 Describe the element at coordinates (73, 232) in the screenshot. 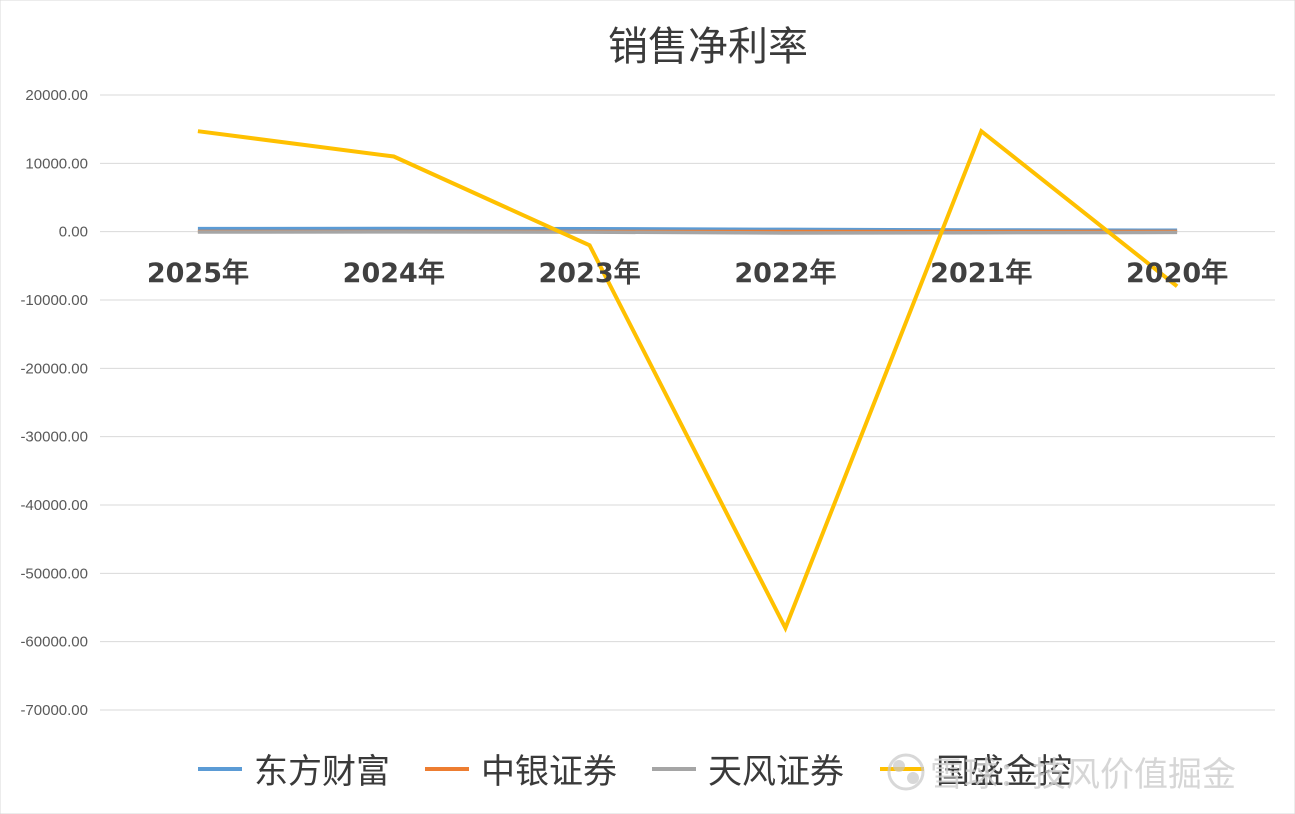

I see `y-tick-label: 0.00` at that location.